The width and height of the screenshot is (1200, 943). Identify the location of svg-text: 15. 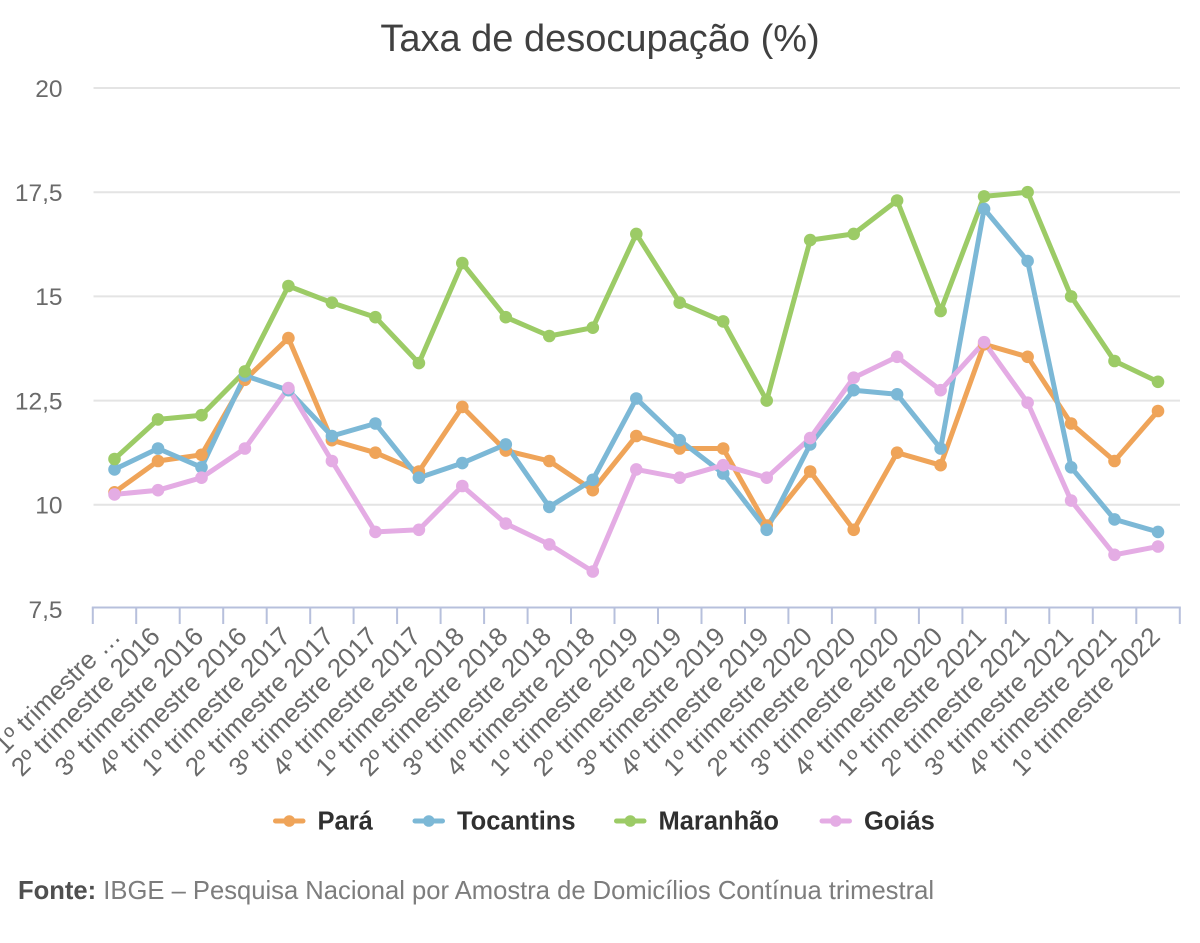
(48, 297).